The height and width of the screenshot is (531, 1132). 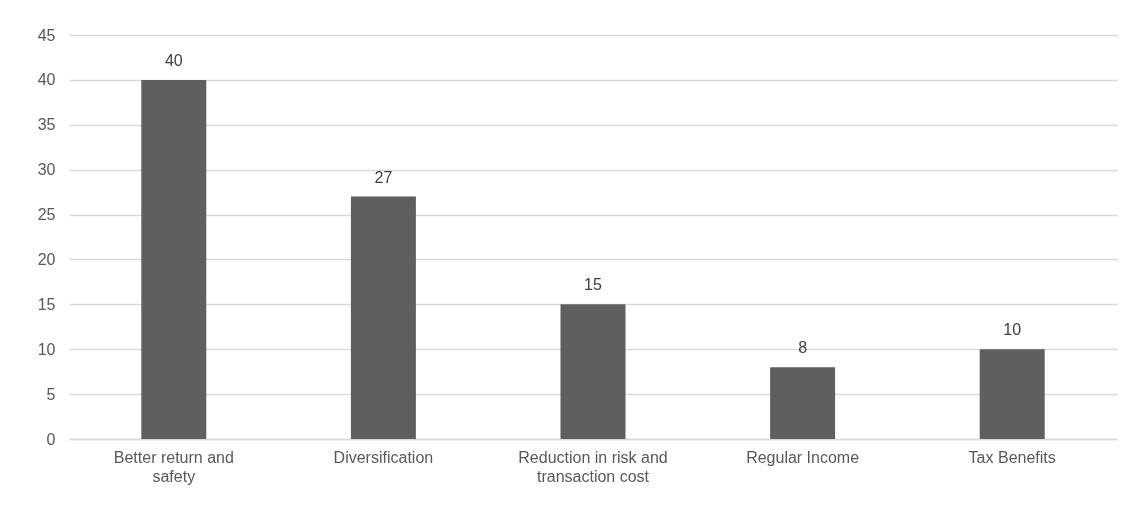 What do you see at coordinates (46, 170) in the screenshot?
I see `y-tick-label: 30` at bounding box center [46, 170].